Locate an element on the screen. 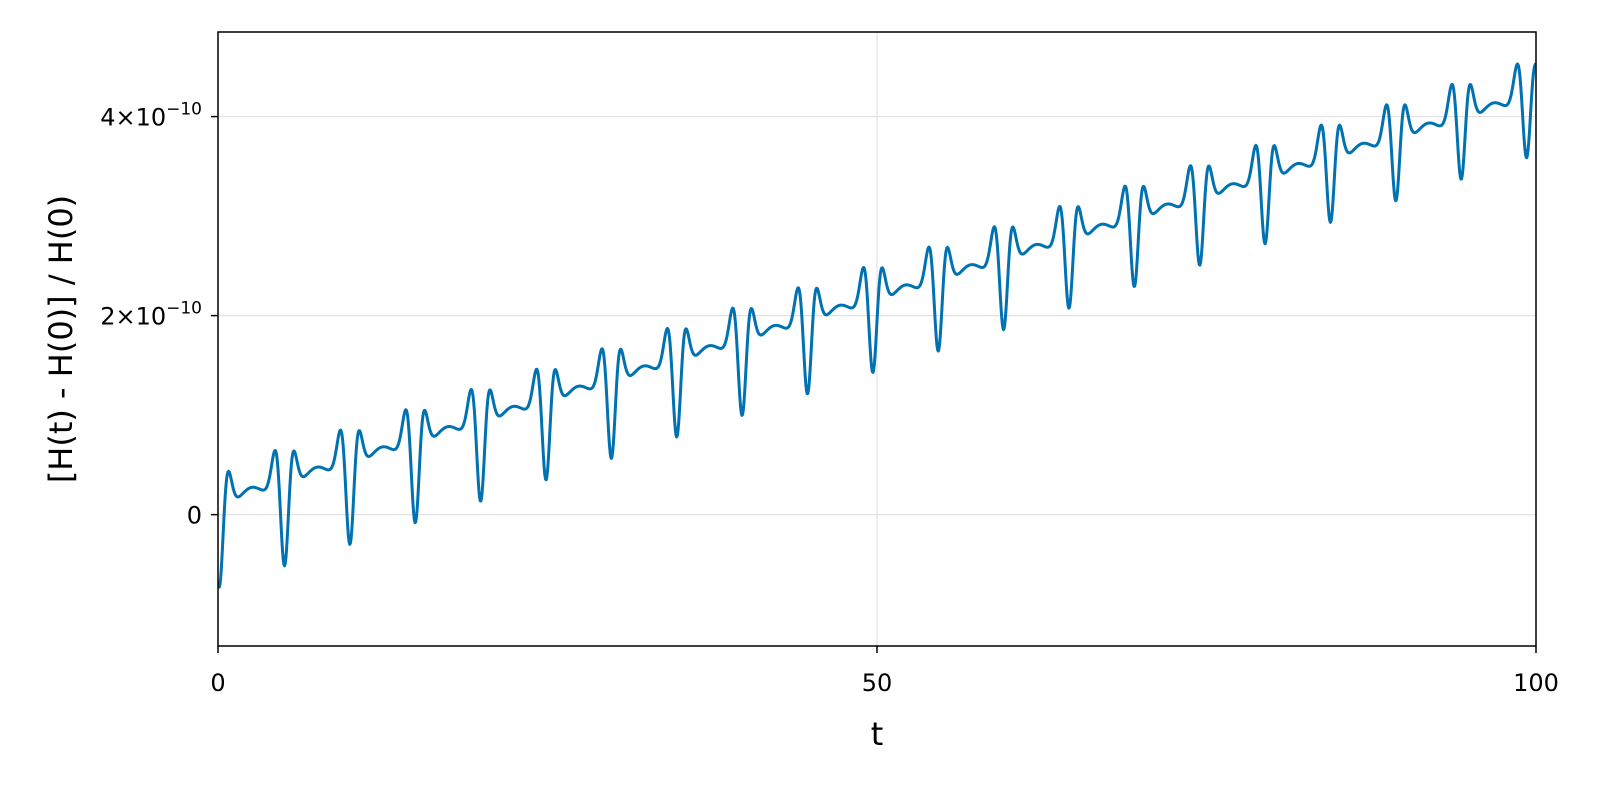  y-axis-title: [H(t) - H(0)] / H(0) is located at coordinates (61, 339).